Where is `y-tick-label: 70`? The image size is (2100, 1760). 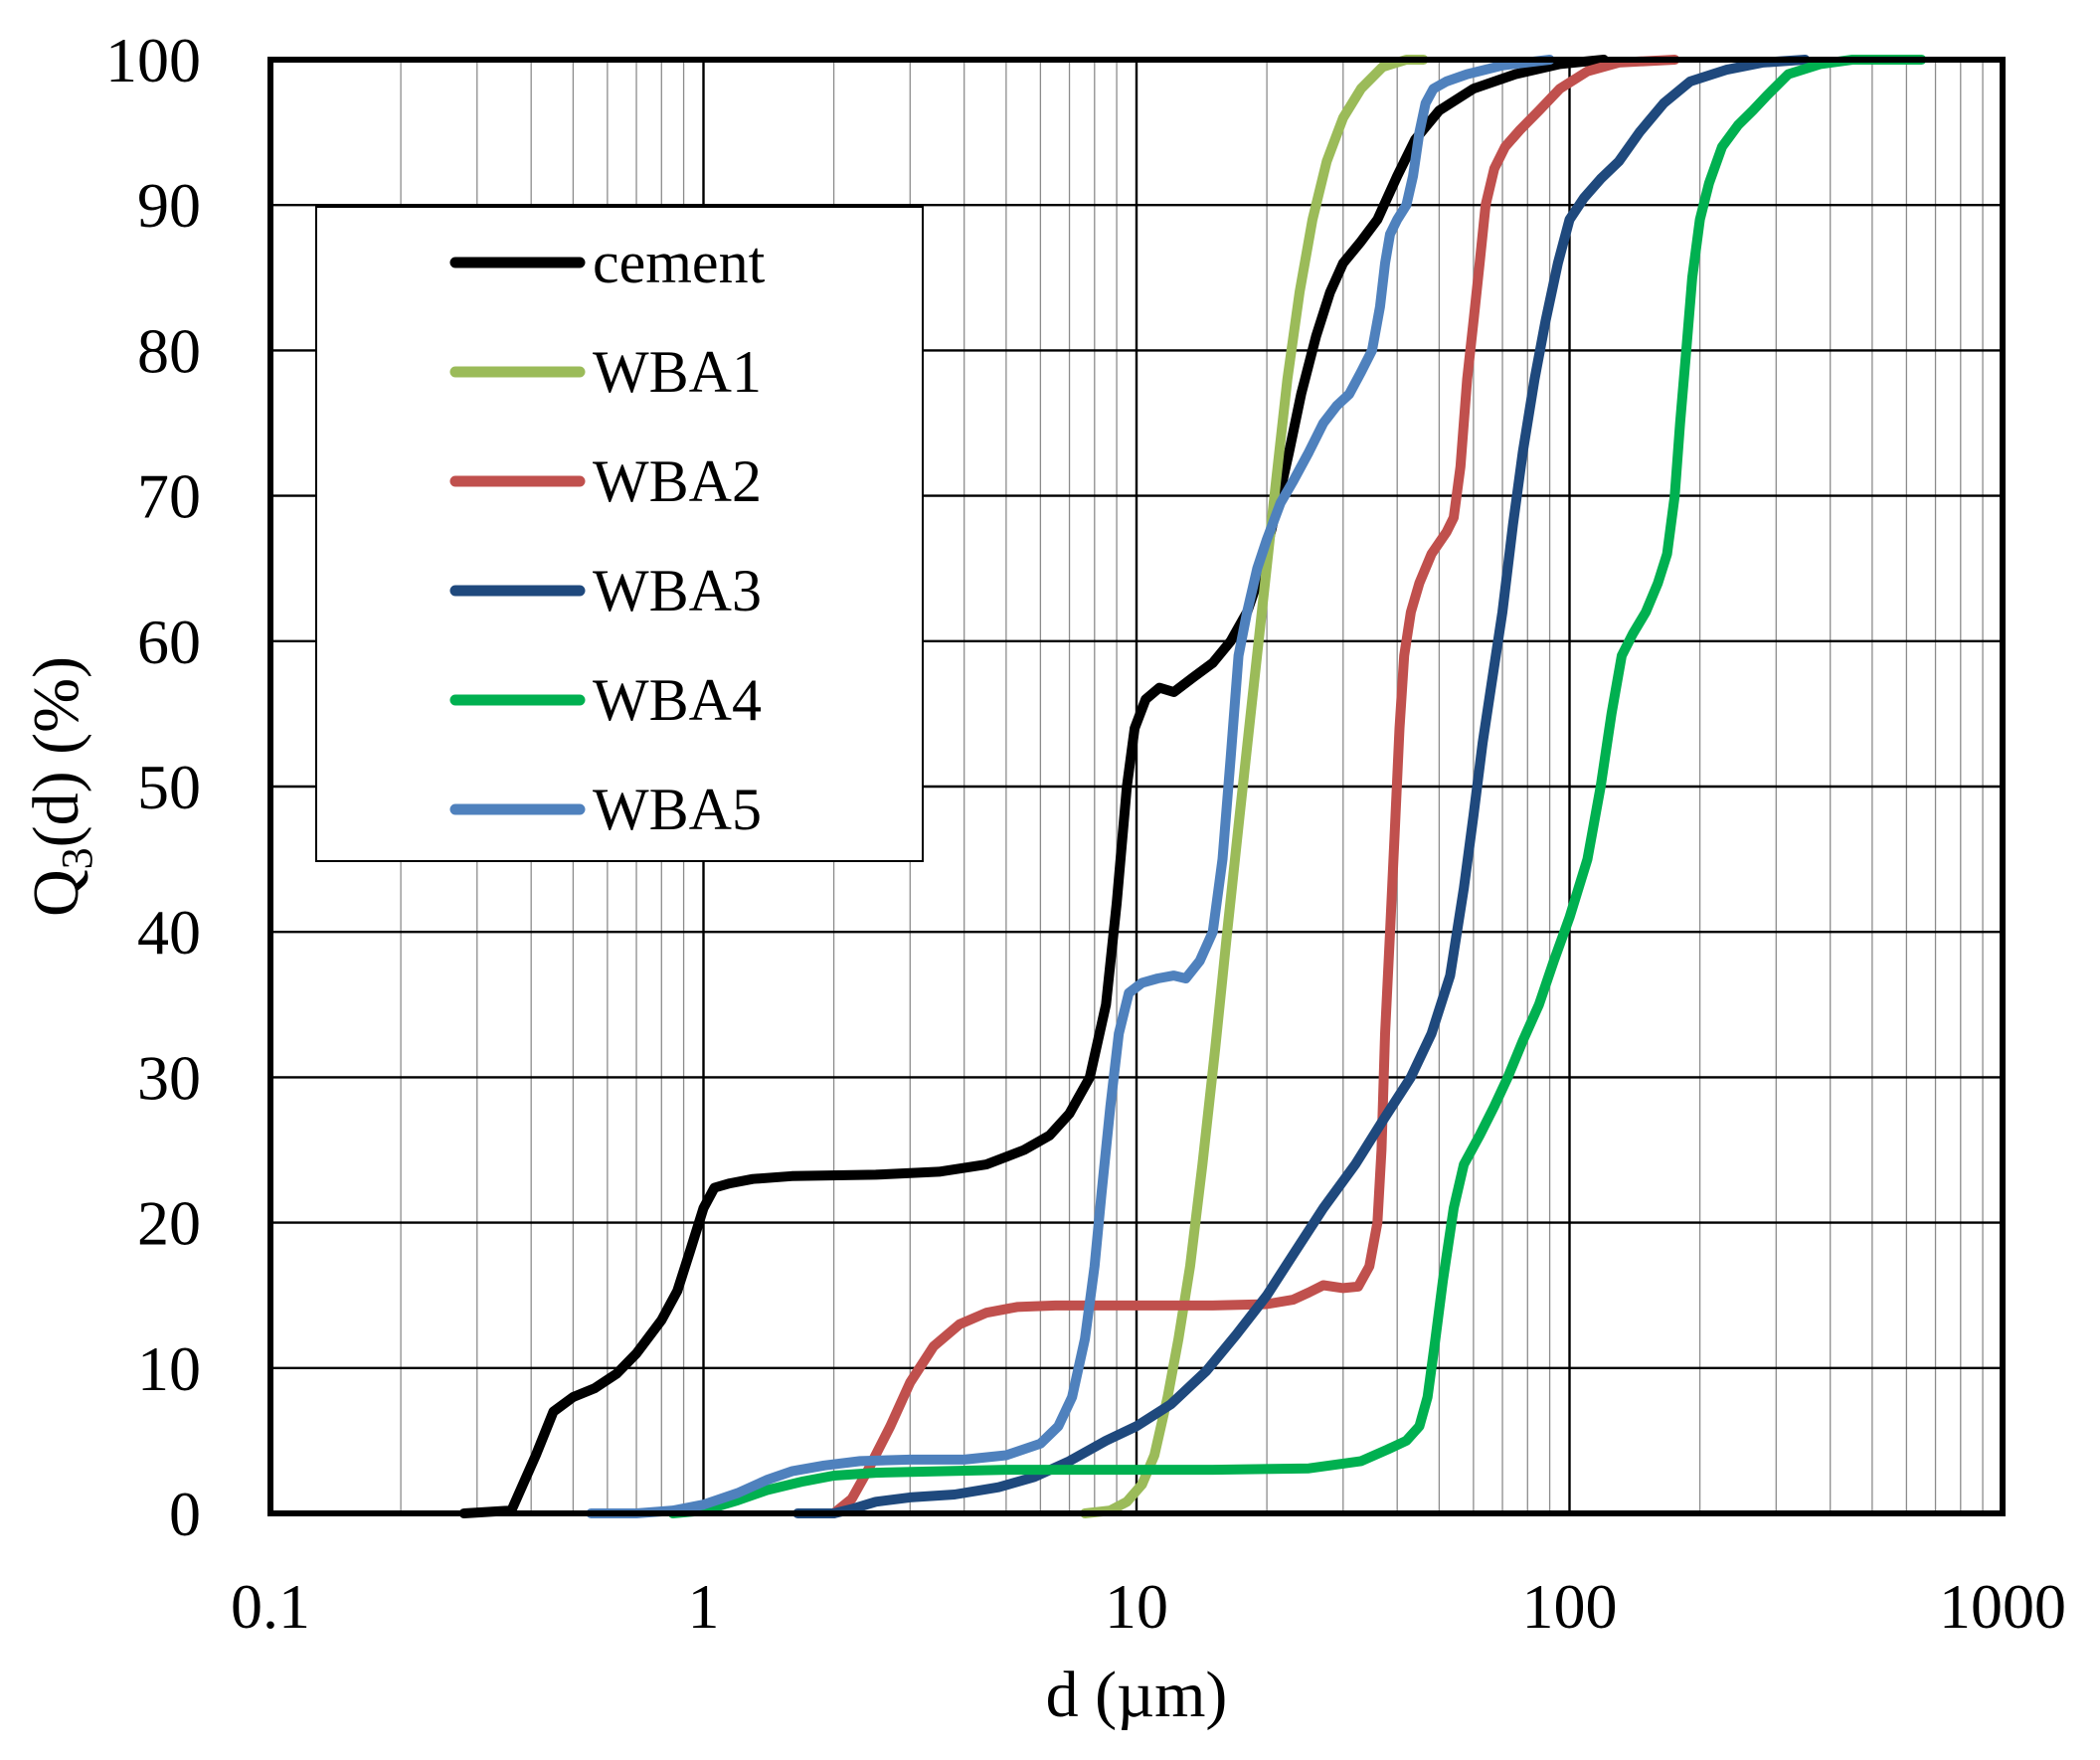 y-tick-label: 70 is located at coordinates (169, 496).